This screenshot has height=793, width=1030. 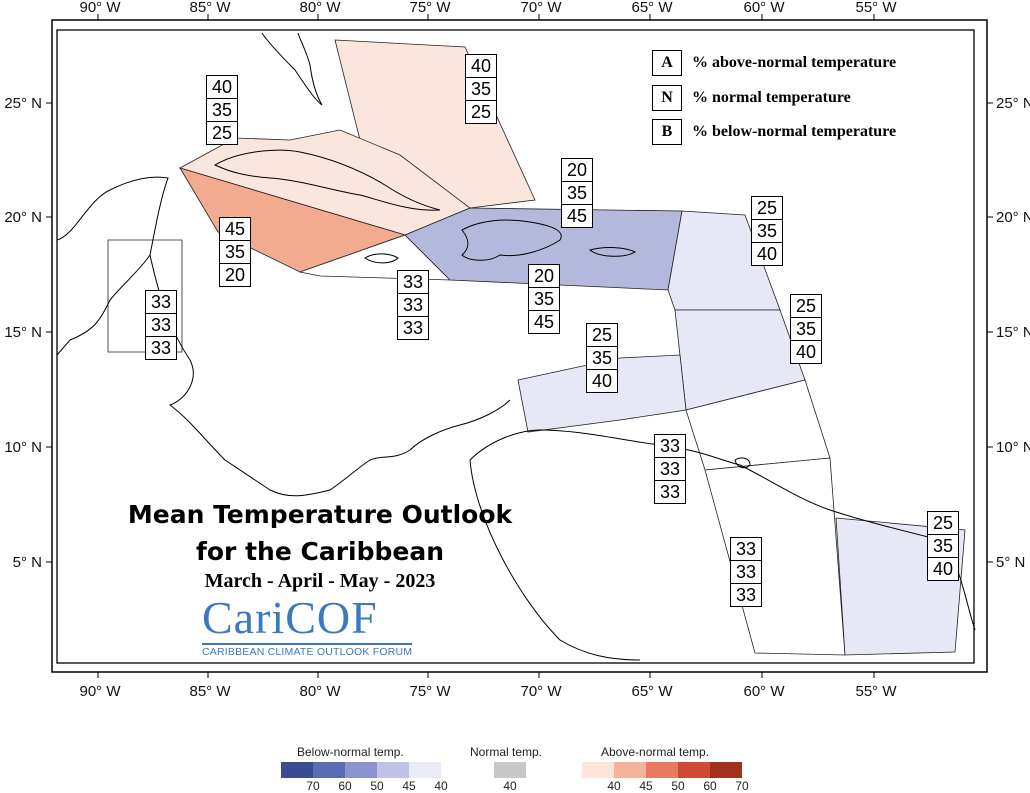 I want to click on prob-below: 33, so click(x=413, y=327).